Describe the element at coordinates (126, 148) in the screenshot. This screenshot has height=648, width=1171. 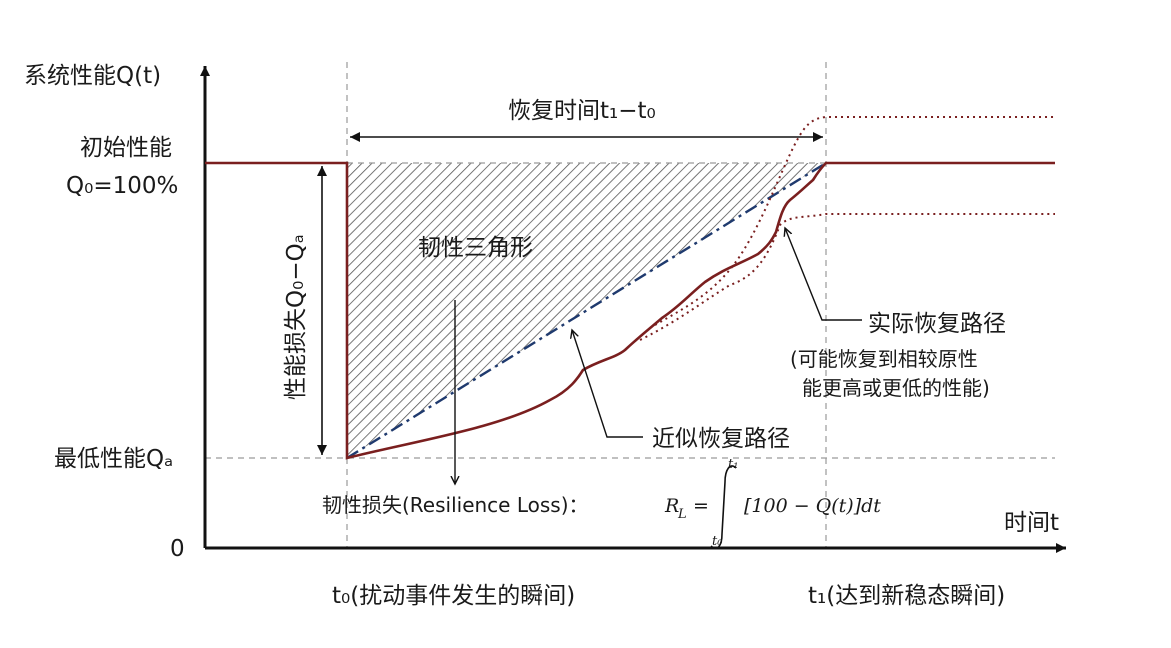
I see `initial-perf-label: 初始性能` at that location.